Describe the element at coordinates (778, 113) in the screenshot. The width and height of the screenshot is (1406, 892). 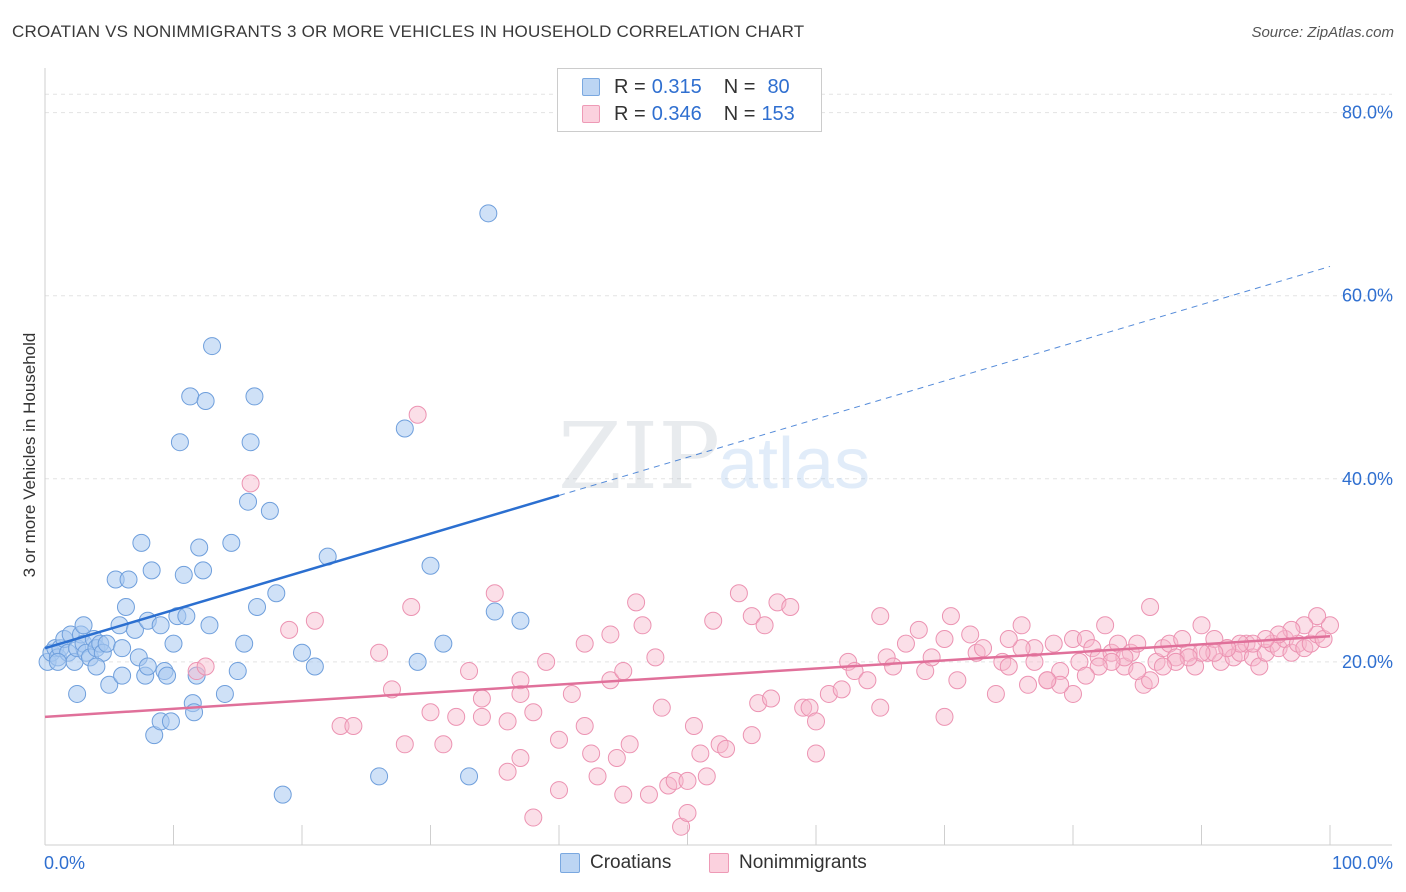
I see `legend-n-value: 153` at that location.